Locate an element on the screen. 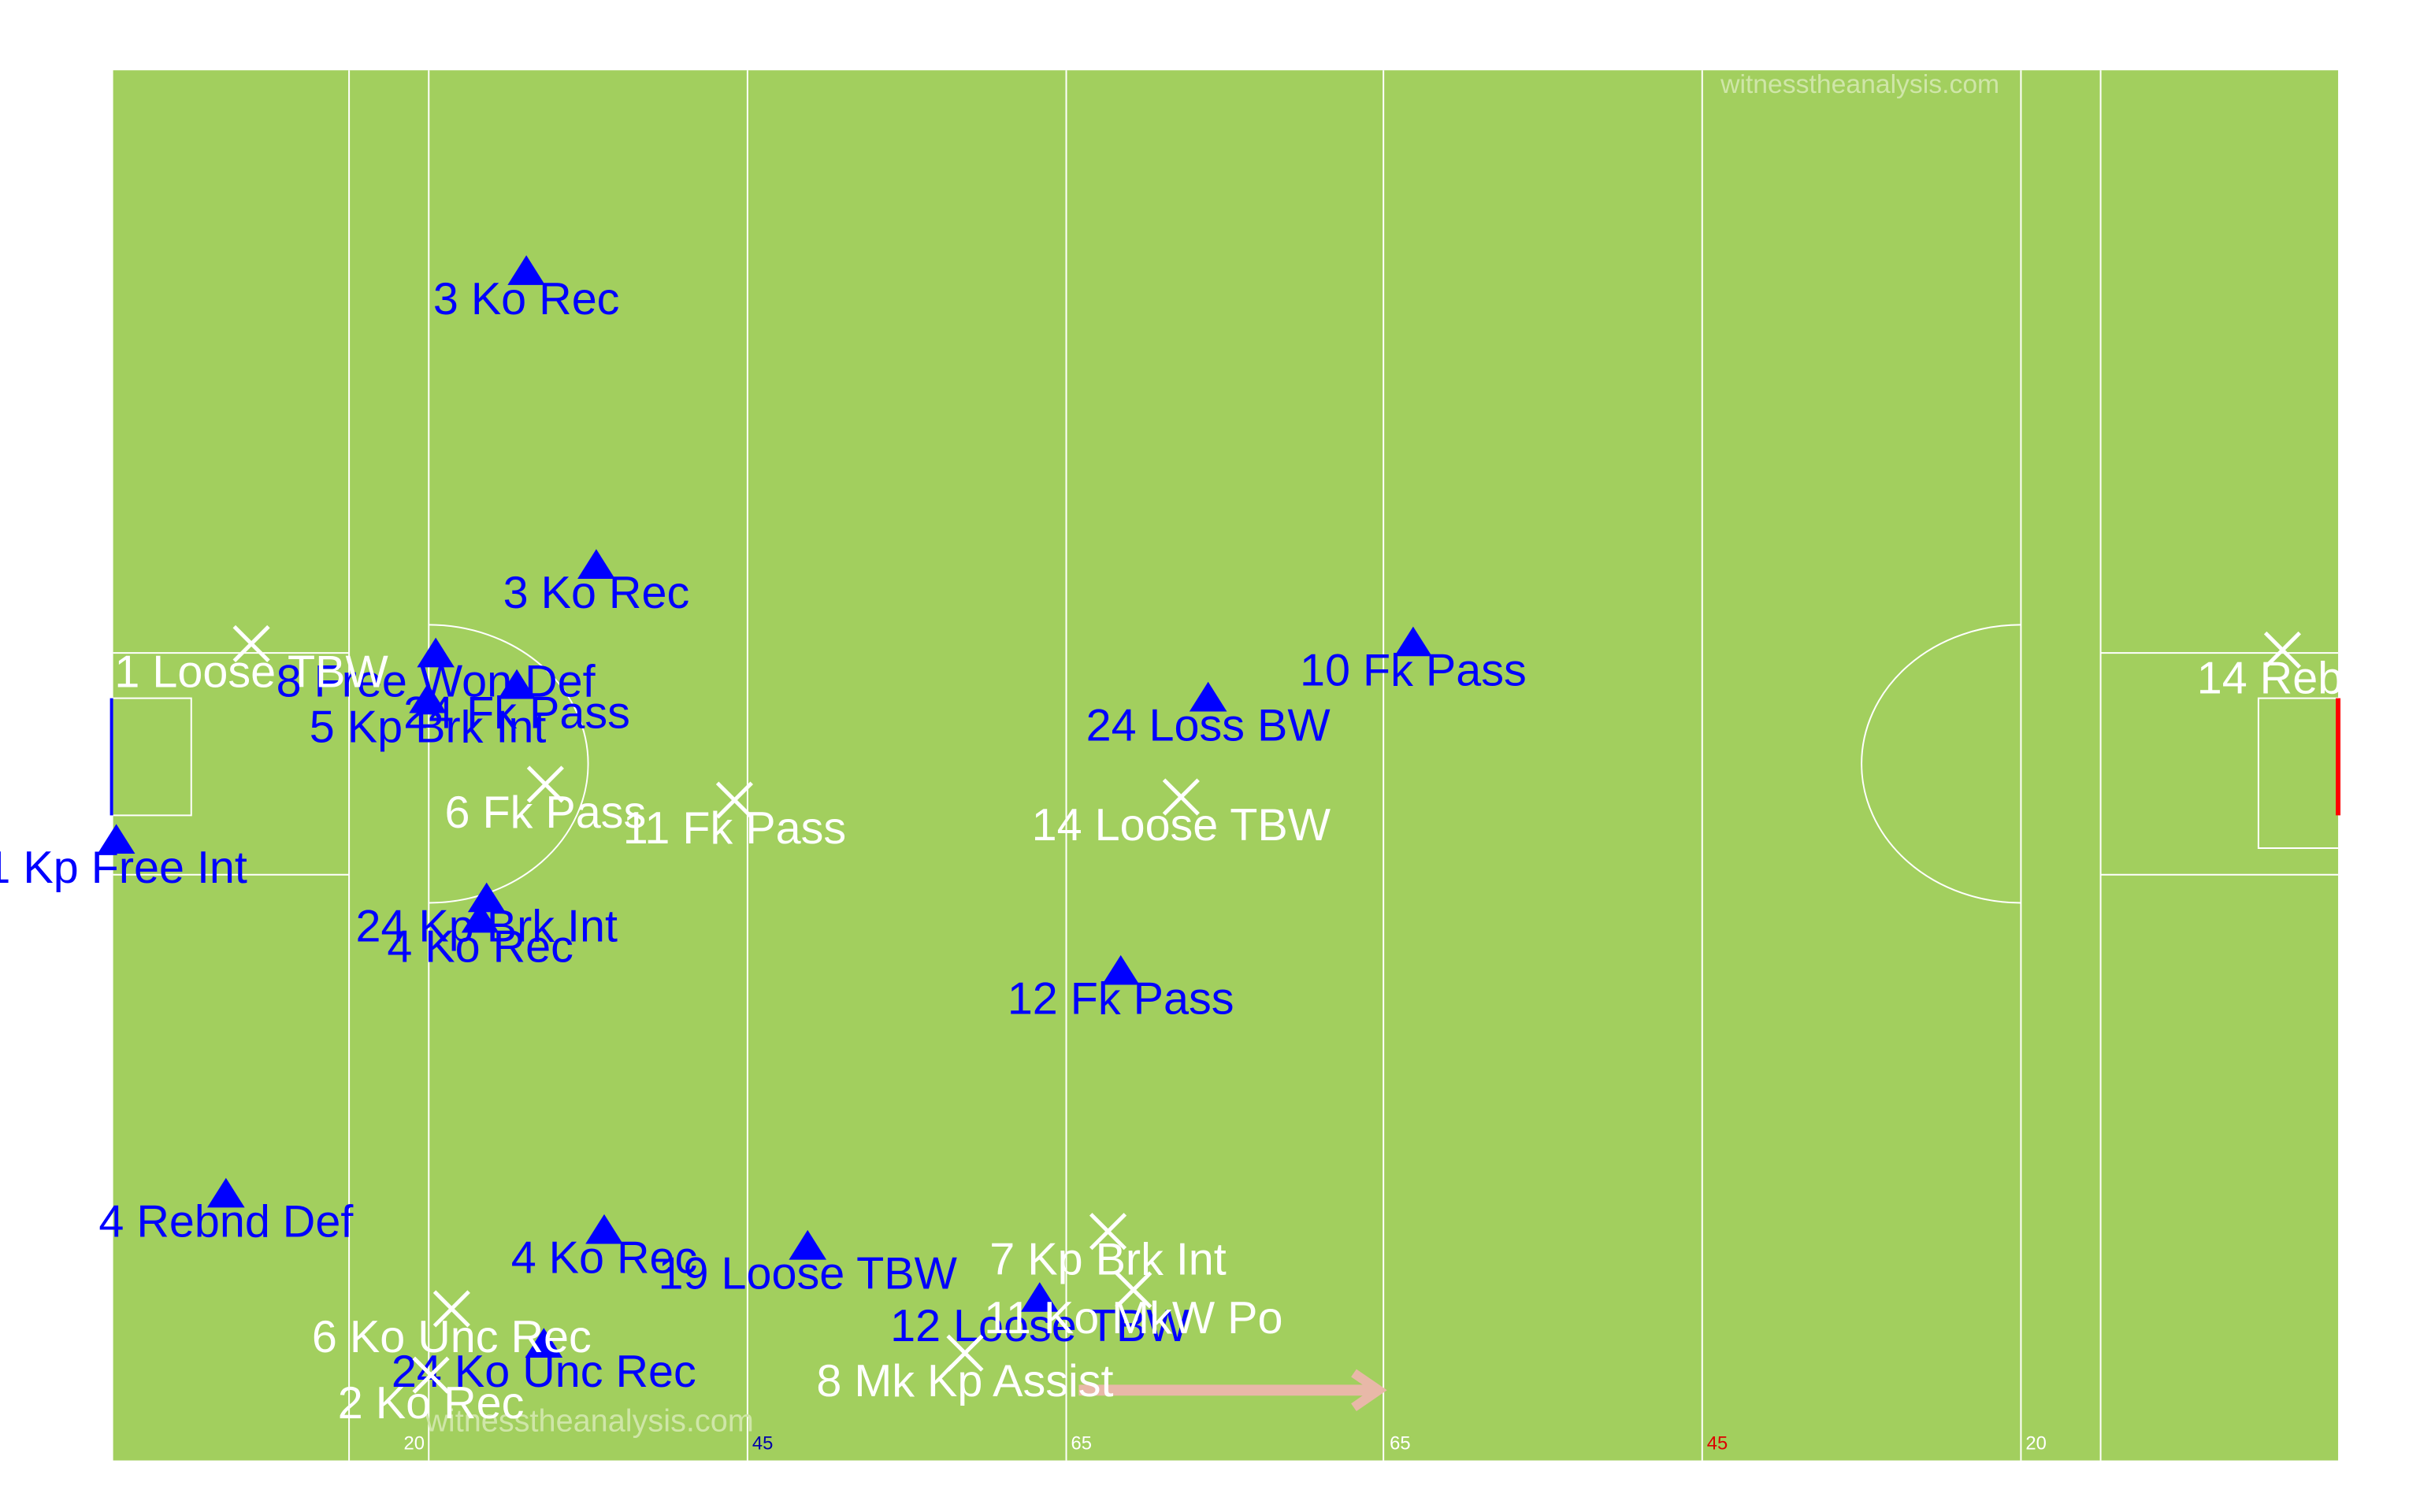  point-label: 7 Kp Brk Int is located at coordinates (1108, 1260).